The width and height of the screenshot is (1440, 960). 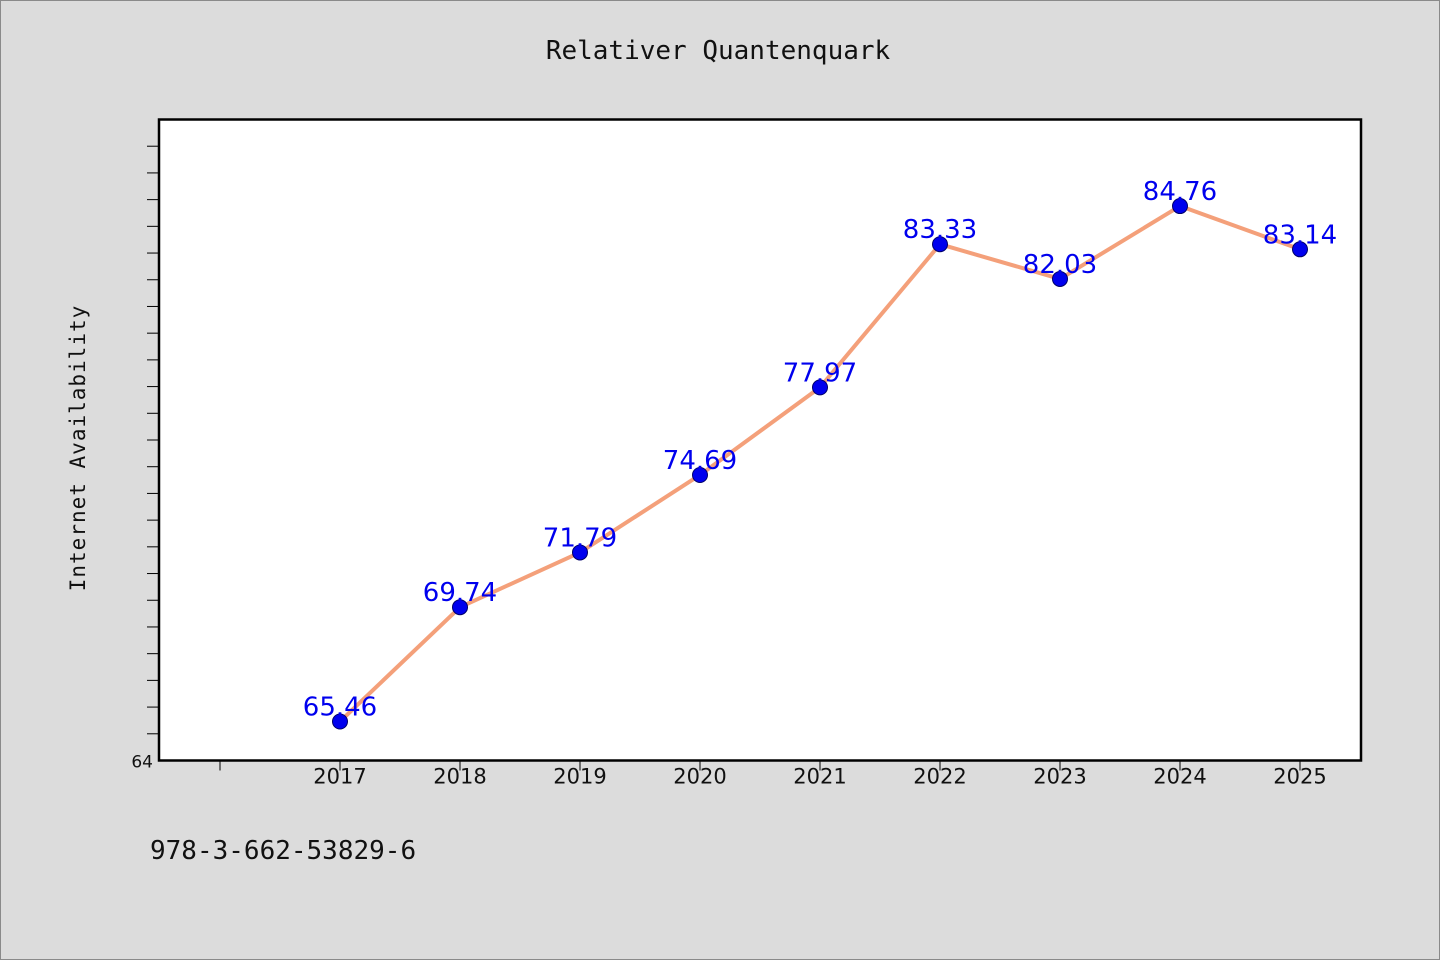 I want to click on x-axis-ticks: 2017 2018 2019 2020 2021 2022 2023 2024 2025, so click(x=773, y=774).